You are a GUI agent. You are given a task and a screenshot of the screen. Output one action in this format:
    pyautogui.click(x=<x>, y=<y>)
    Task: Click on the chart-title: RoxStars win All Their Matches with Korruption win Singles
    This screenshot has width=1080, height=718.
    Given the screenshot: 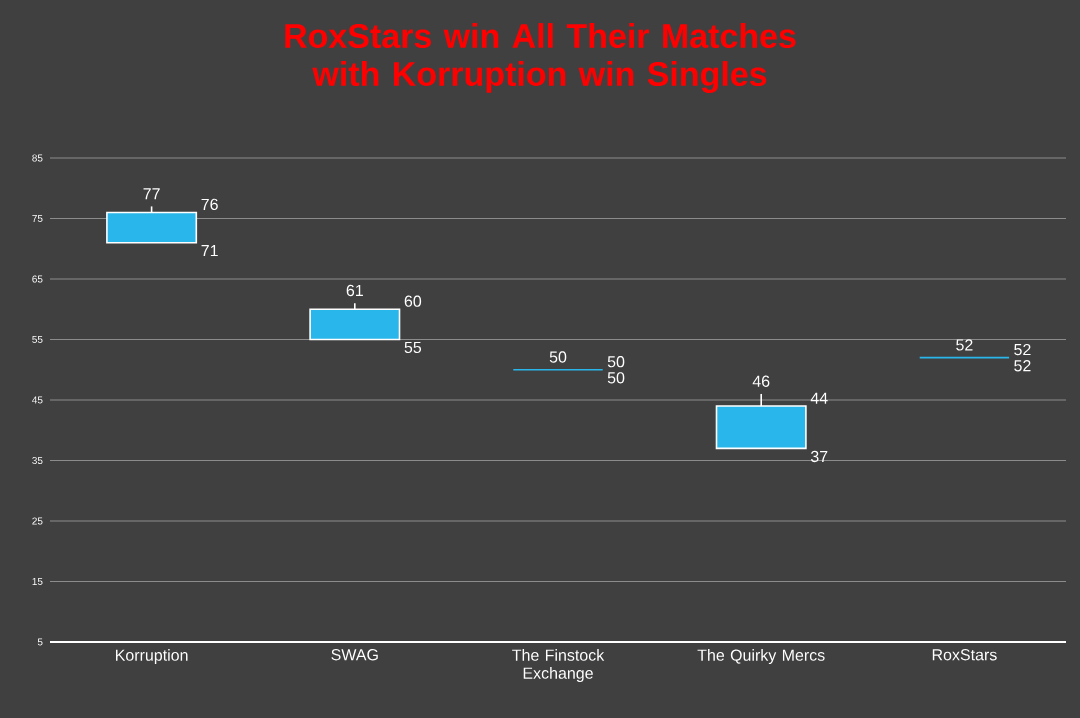 What is the action you would take?
    pyautogui.click(x=540, y=58)
    